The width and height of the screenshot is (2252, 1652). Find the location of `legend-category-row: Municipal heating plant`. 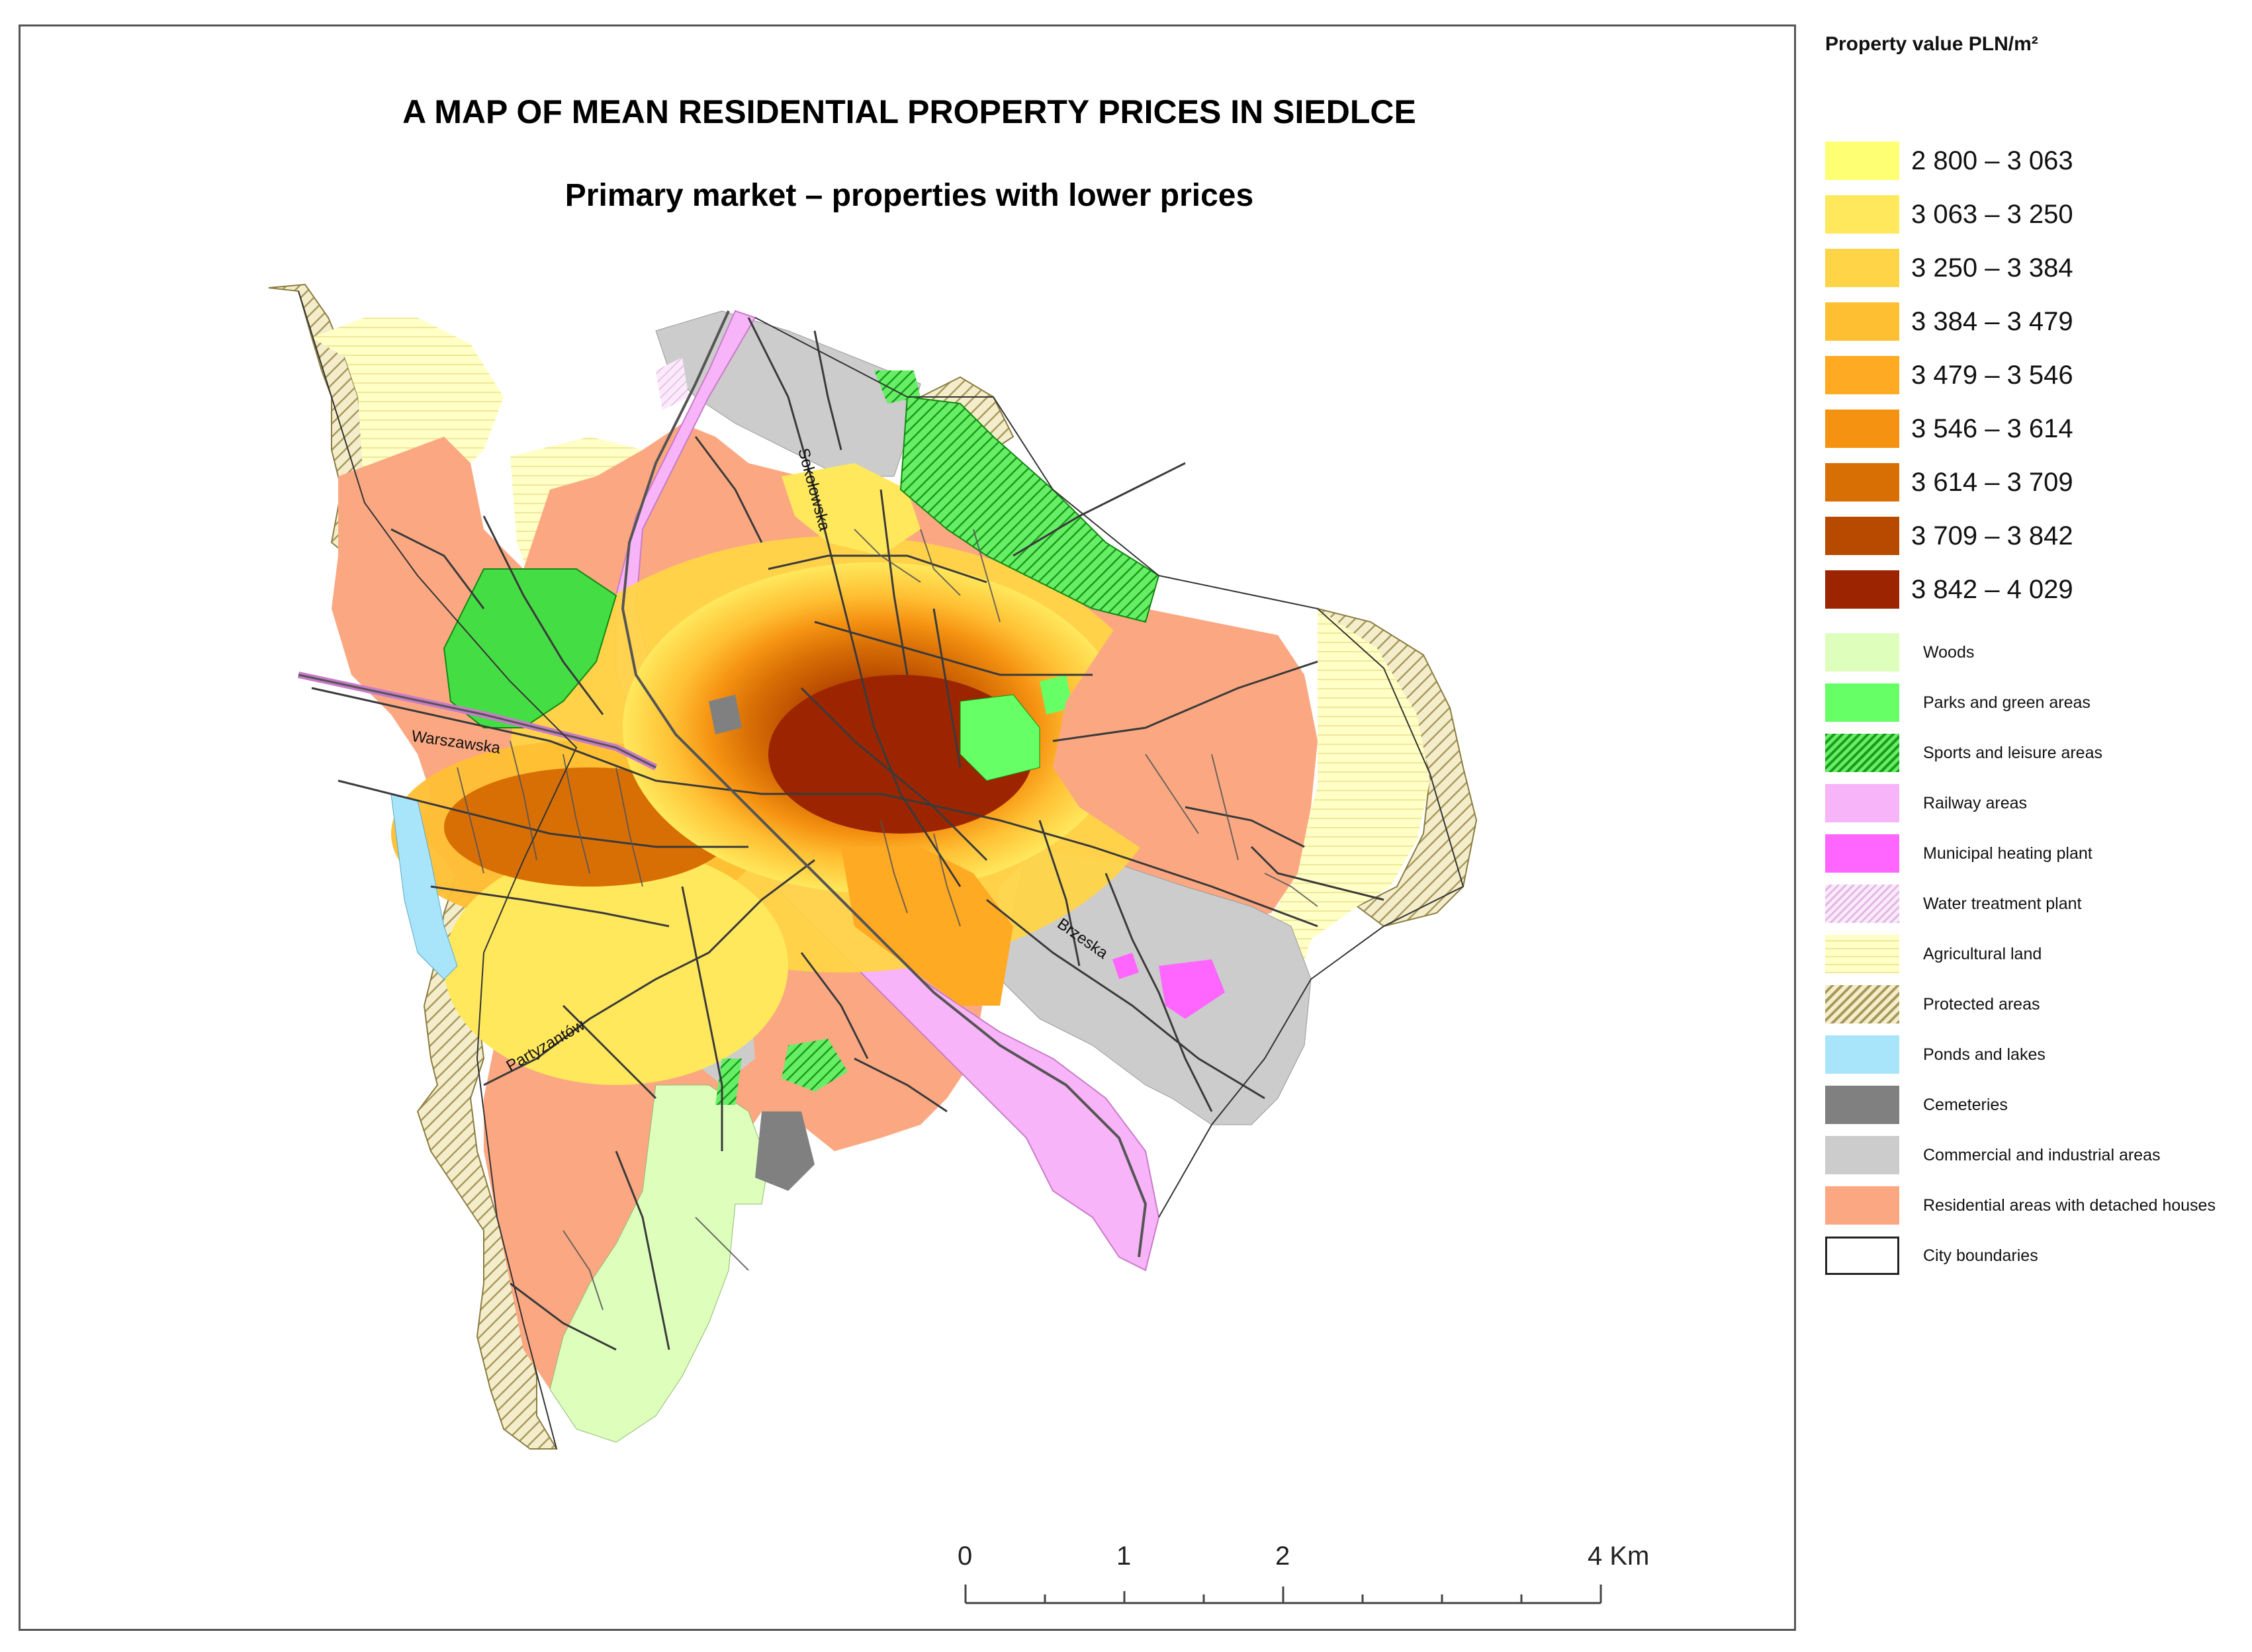

legend-category-row: Municipal heating plant is located at coordinates (1959, 854).